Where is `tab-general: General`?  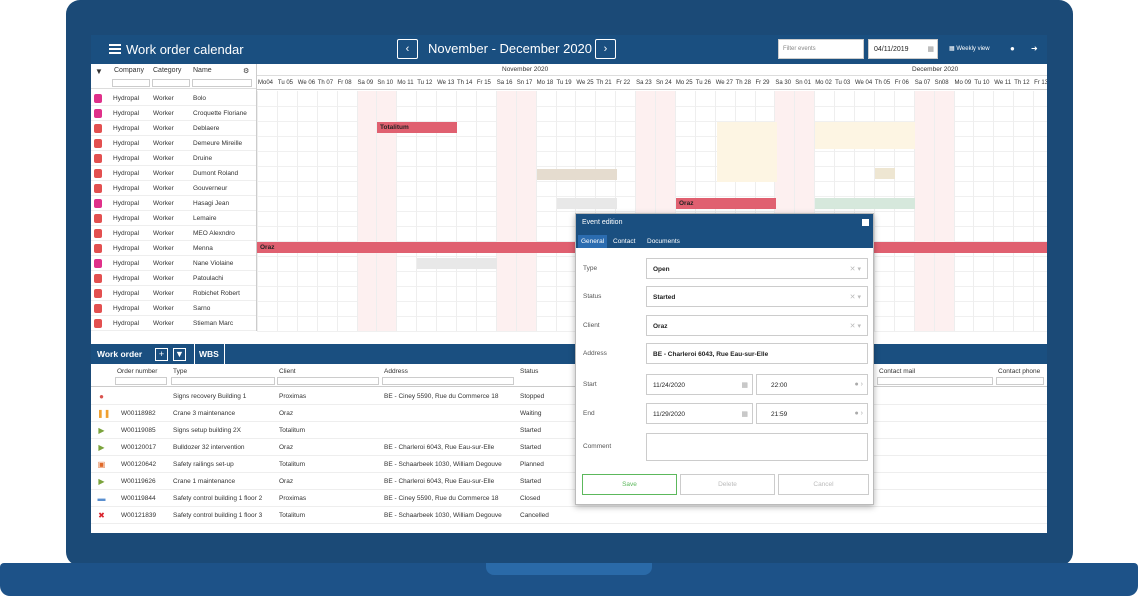
tab-general: General is located at coordinates (593, 241).